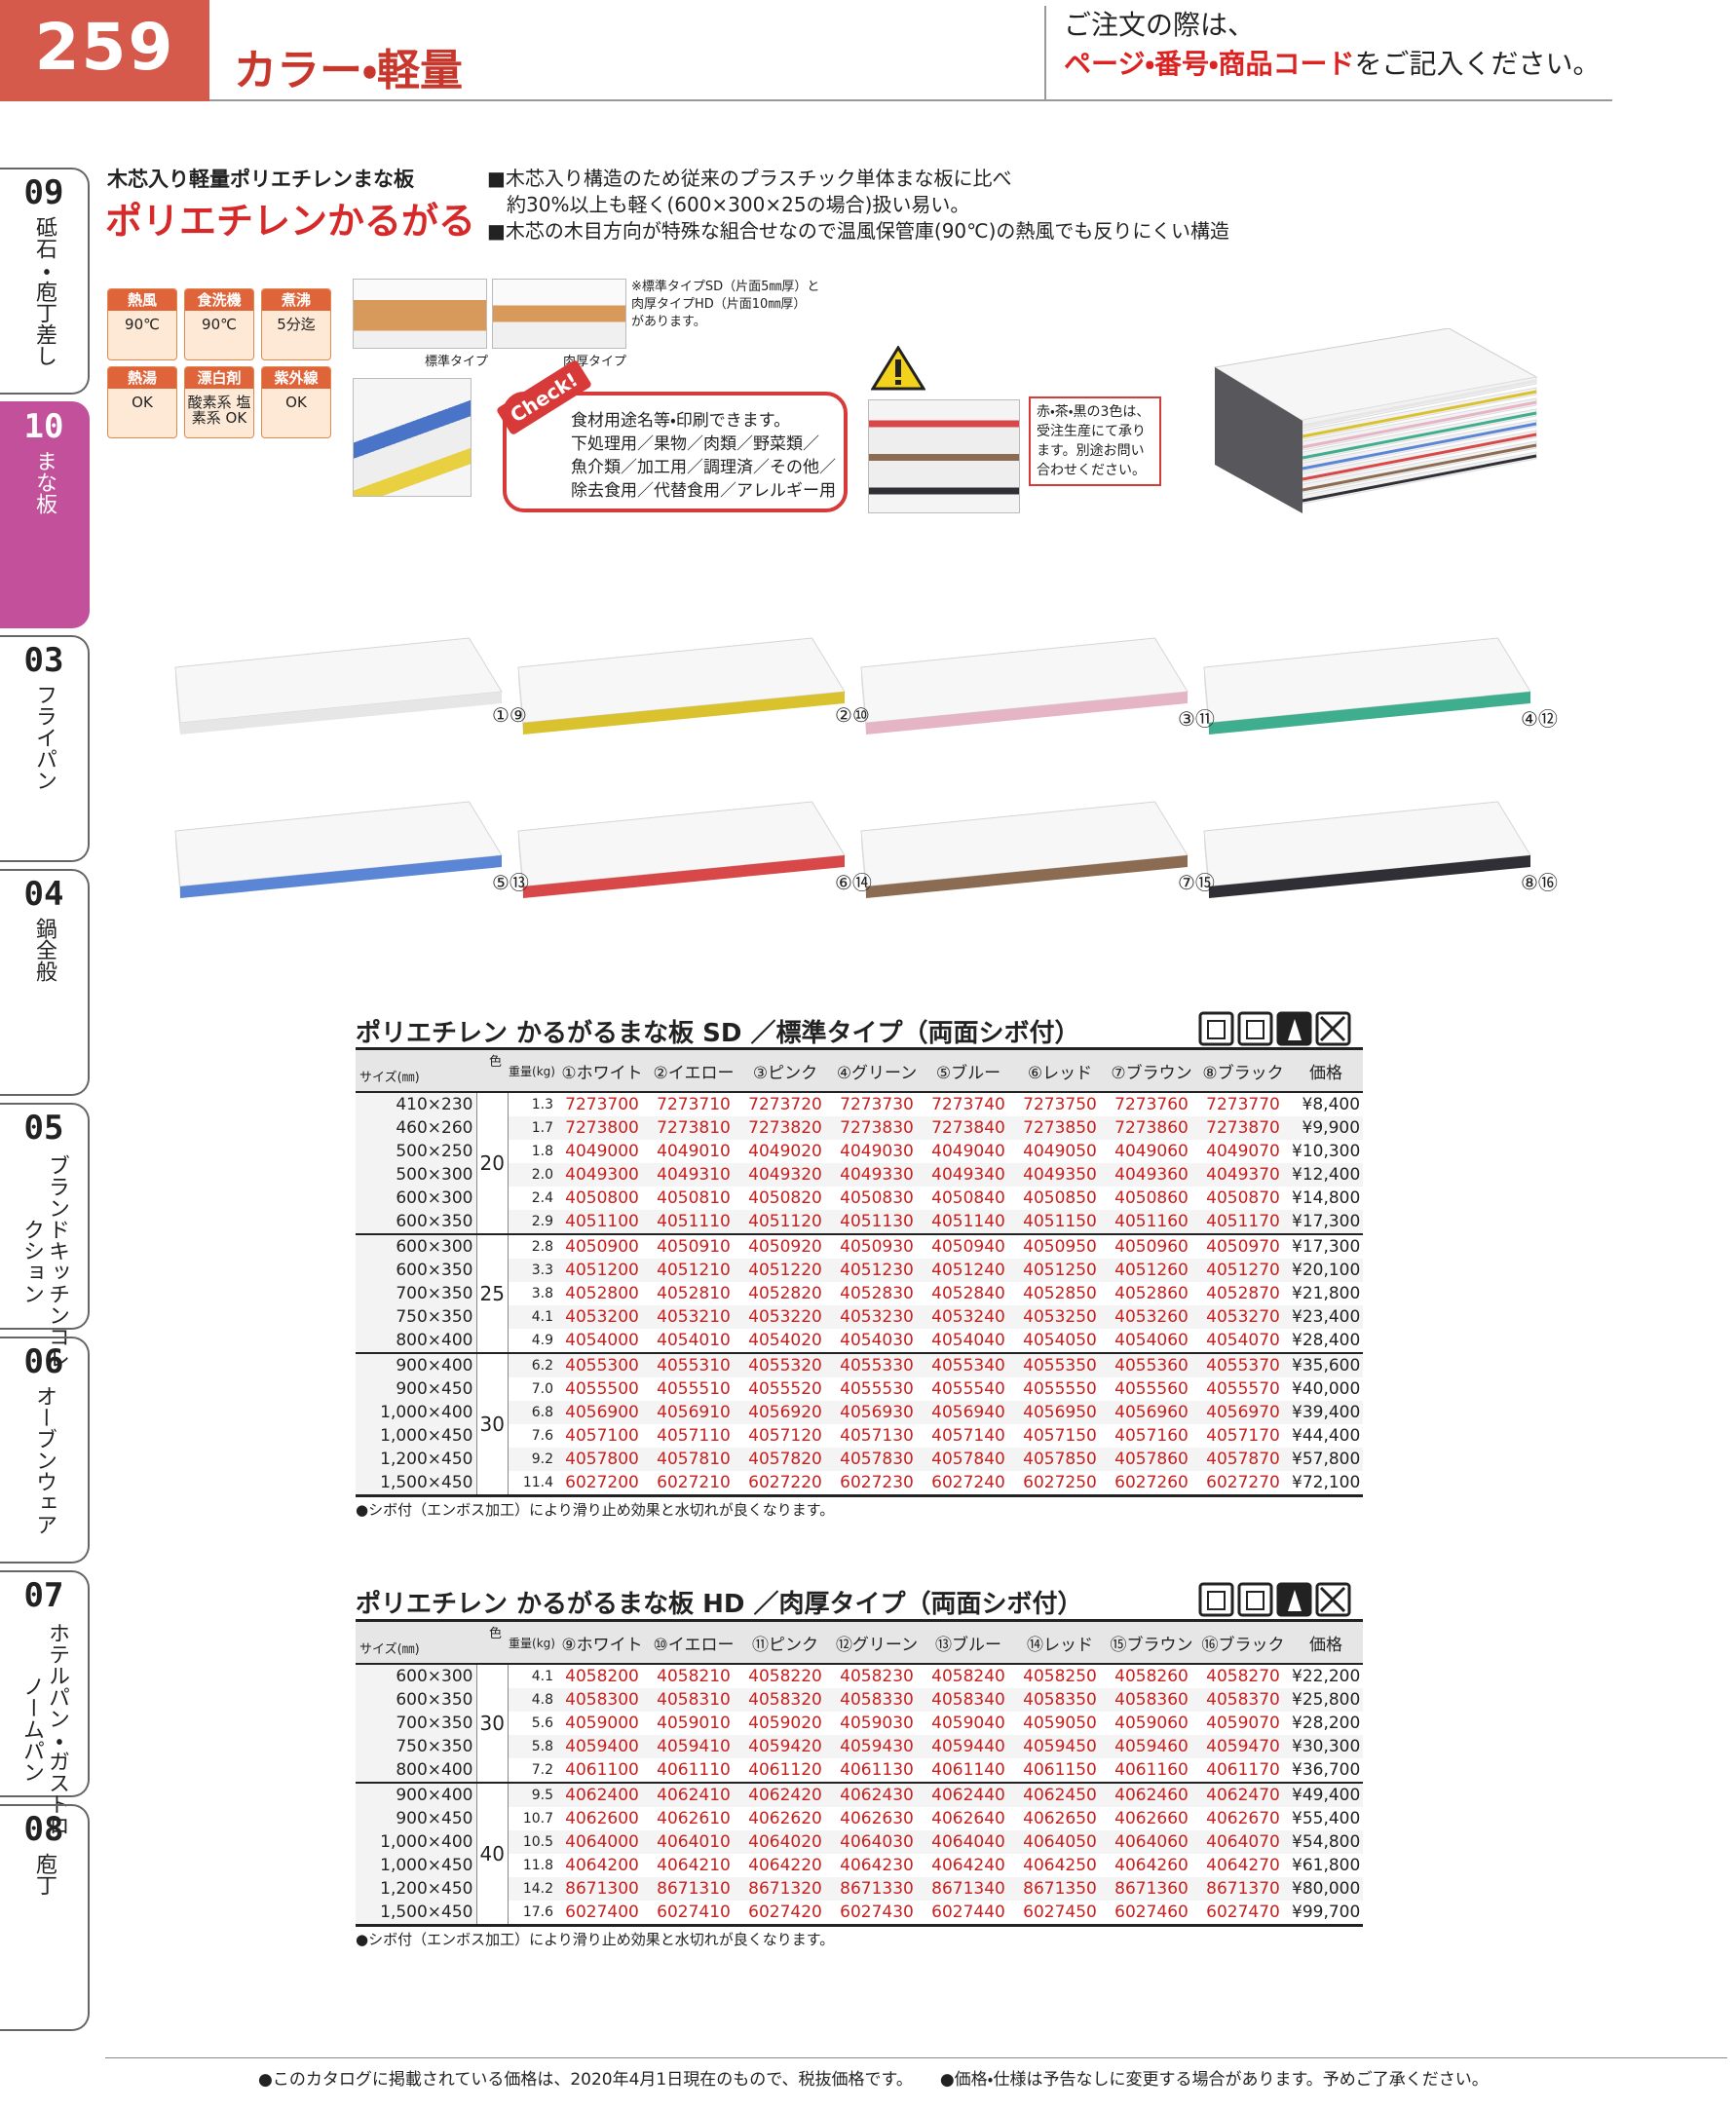  What do you see at coordinates (416, 1317) in the screenshot?
I see `size: 750×350` at bounding box center [416, 1317].